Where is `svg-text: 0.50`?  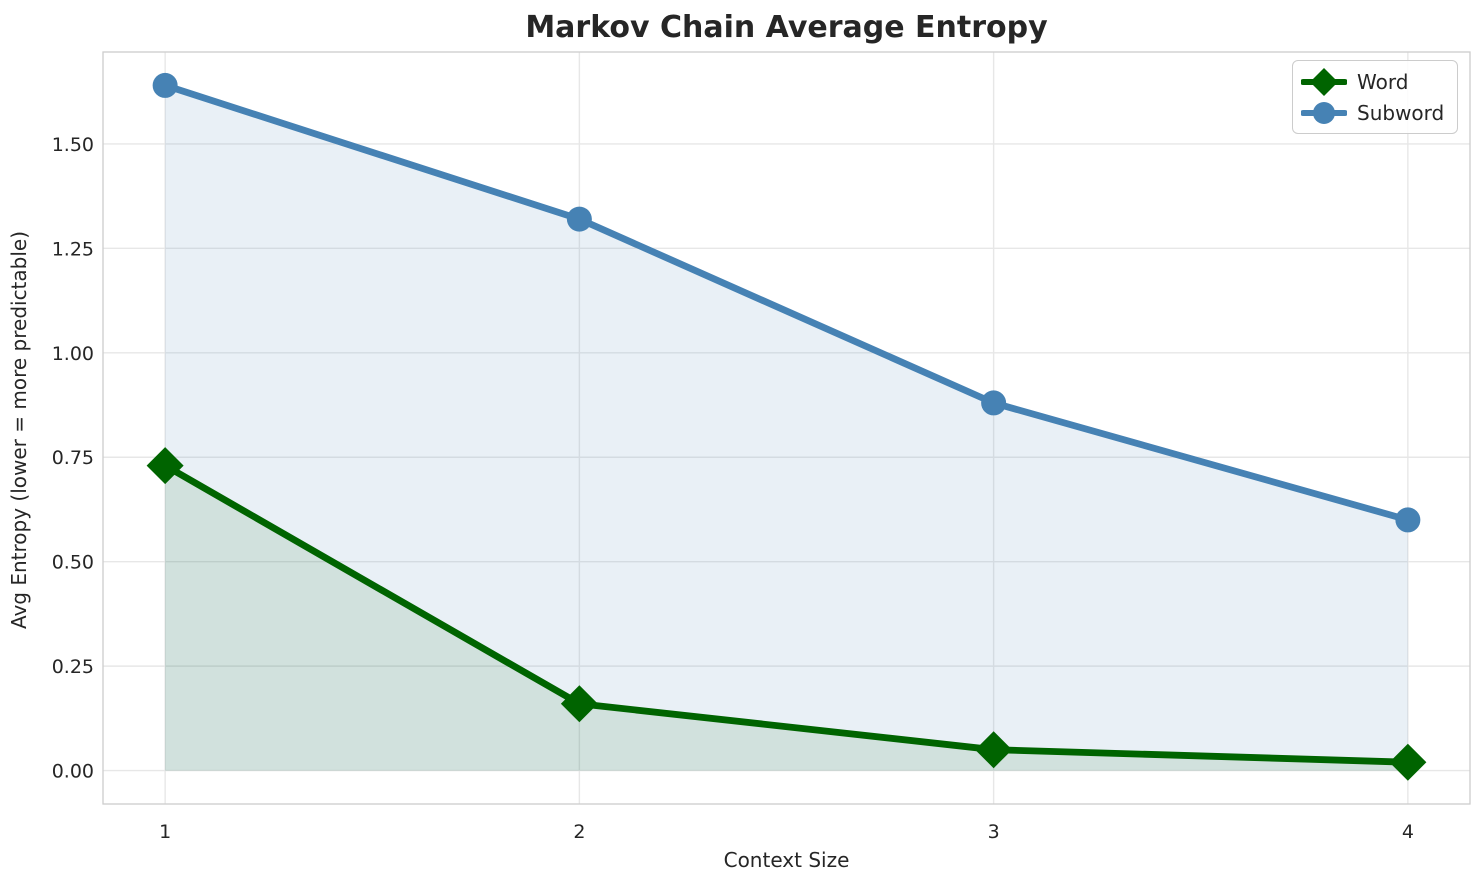 svg-text: 0.50 is located at coordinates (73, 563).